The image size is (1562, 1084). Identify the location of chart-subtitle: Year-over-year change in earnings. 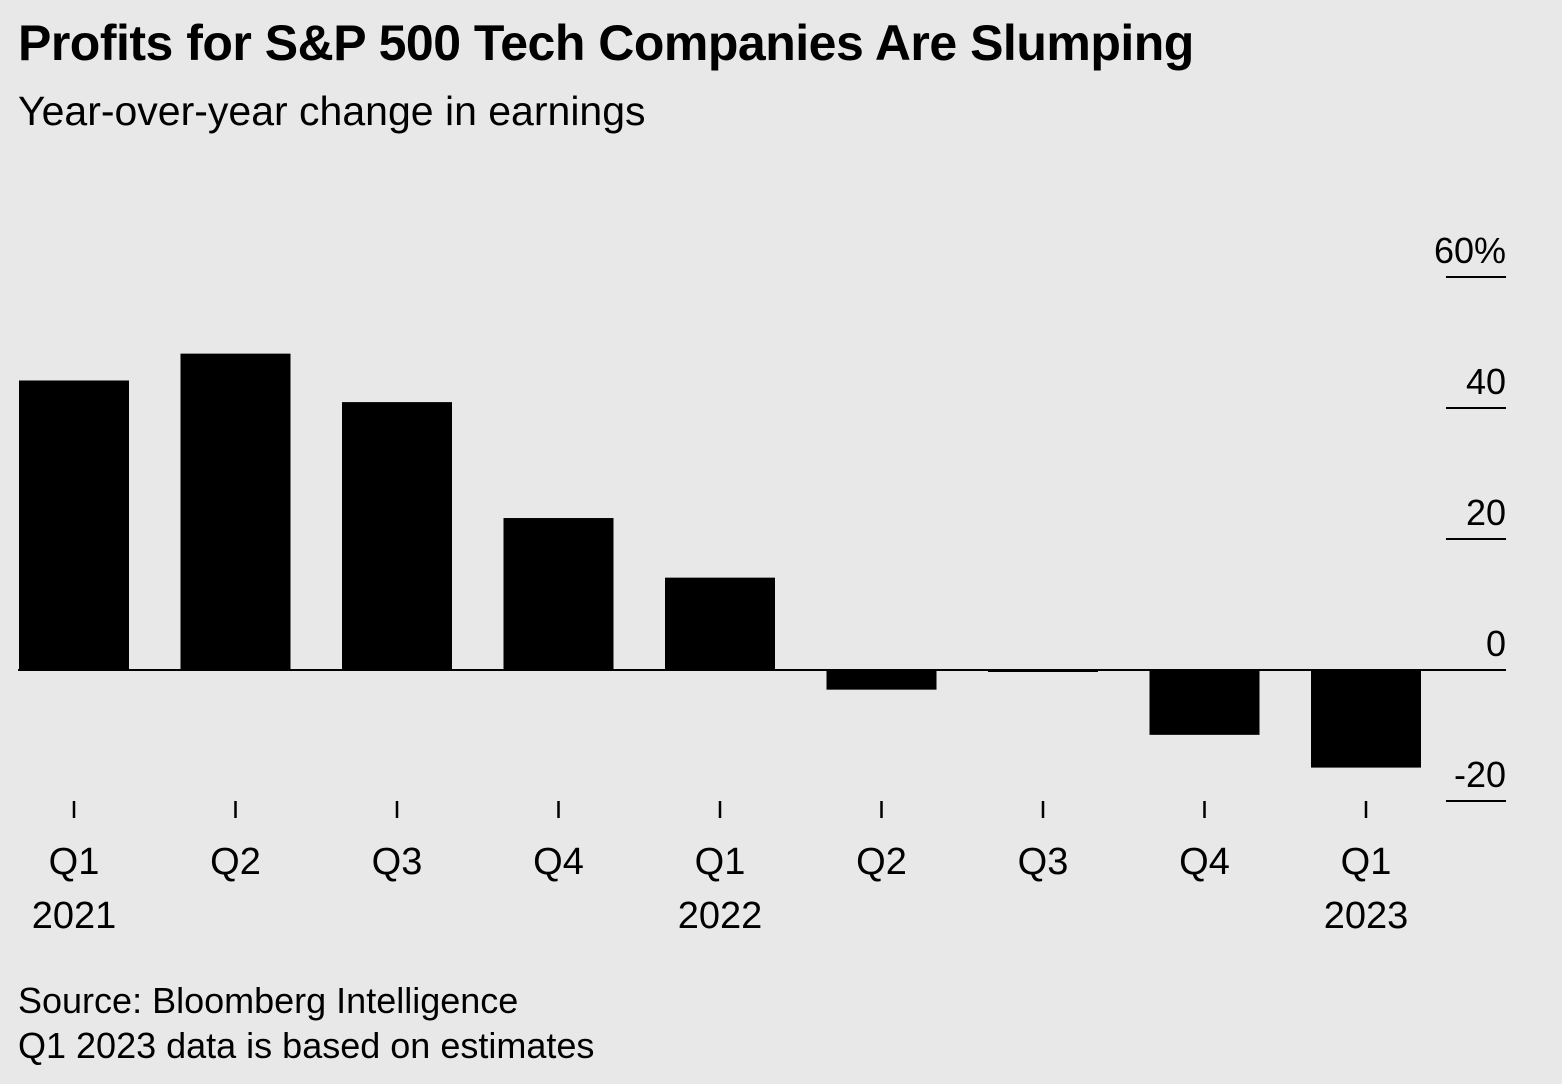
(332, 111).